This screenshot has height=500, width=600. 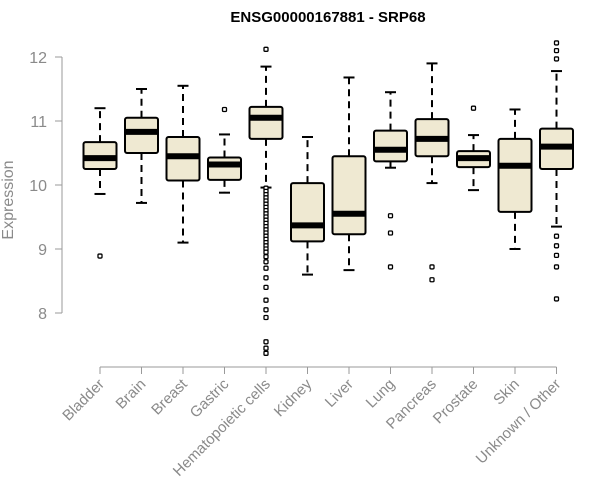 What do you see at coordinates (8, 199) in the screenshot?
I see `y-axis-label: Expression` at bounding box center [8, 199].